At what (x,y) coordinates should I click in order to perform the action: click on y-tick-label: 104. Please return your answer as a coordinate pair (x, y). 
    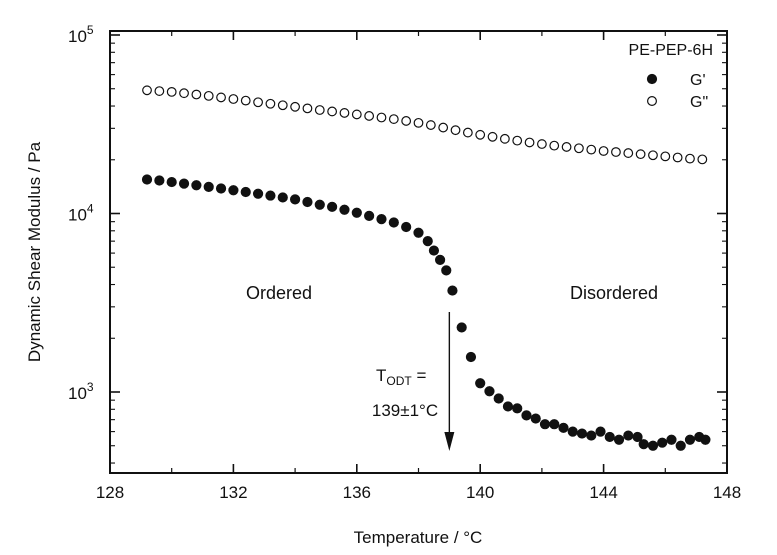
    Looking at the image, I should click on (81, 213).